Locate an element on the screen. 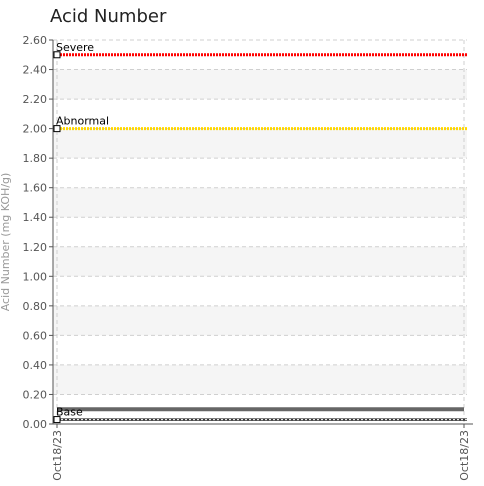 The height and width of the screenshot is (486, 484). y-tick-label: 2.40 is located at coordinates (35, 70).